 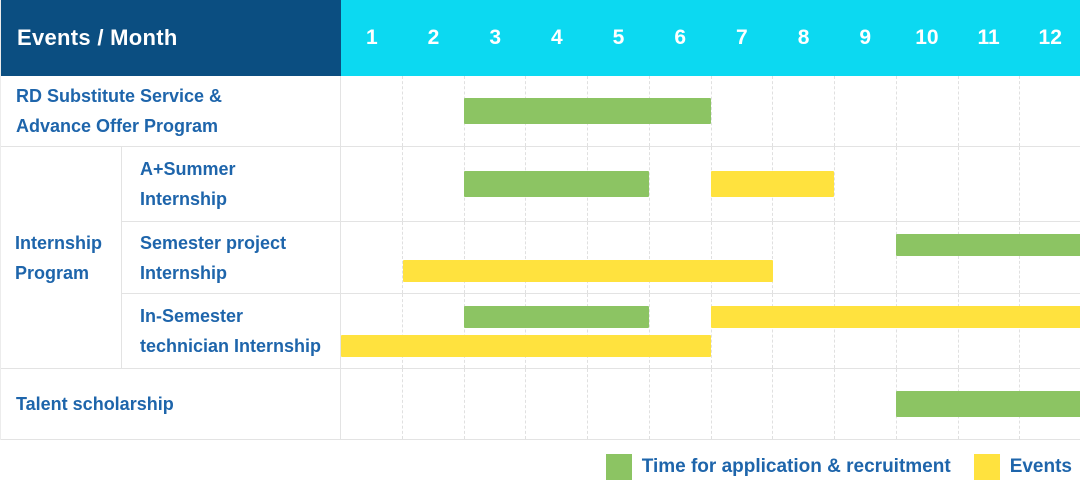 What do you see at coordinates (865, 37) in the screenshot?
I see `month-header-cell-9: 9` at bounding box center [865, 37].